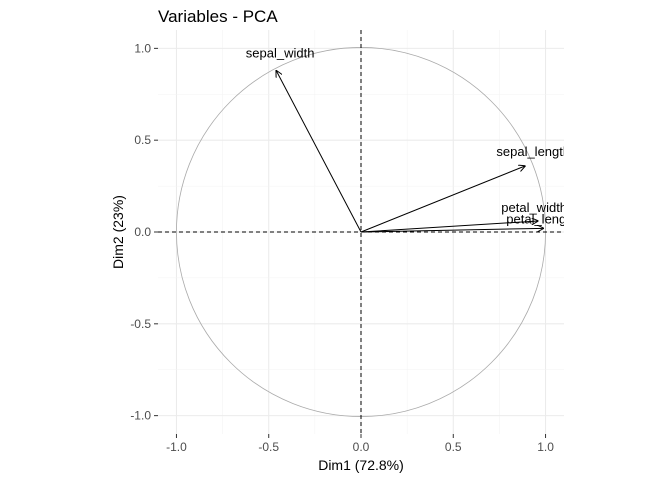 This screenshot has height=480, width=672. What do you see at coordinates (140, 324) in the screenshot?
I see `y-tick-label: -0.5` at bounding box center [140, 324].